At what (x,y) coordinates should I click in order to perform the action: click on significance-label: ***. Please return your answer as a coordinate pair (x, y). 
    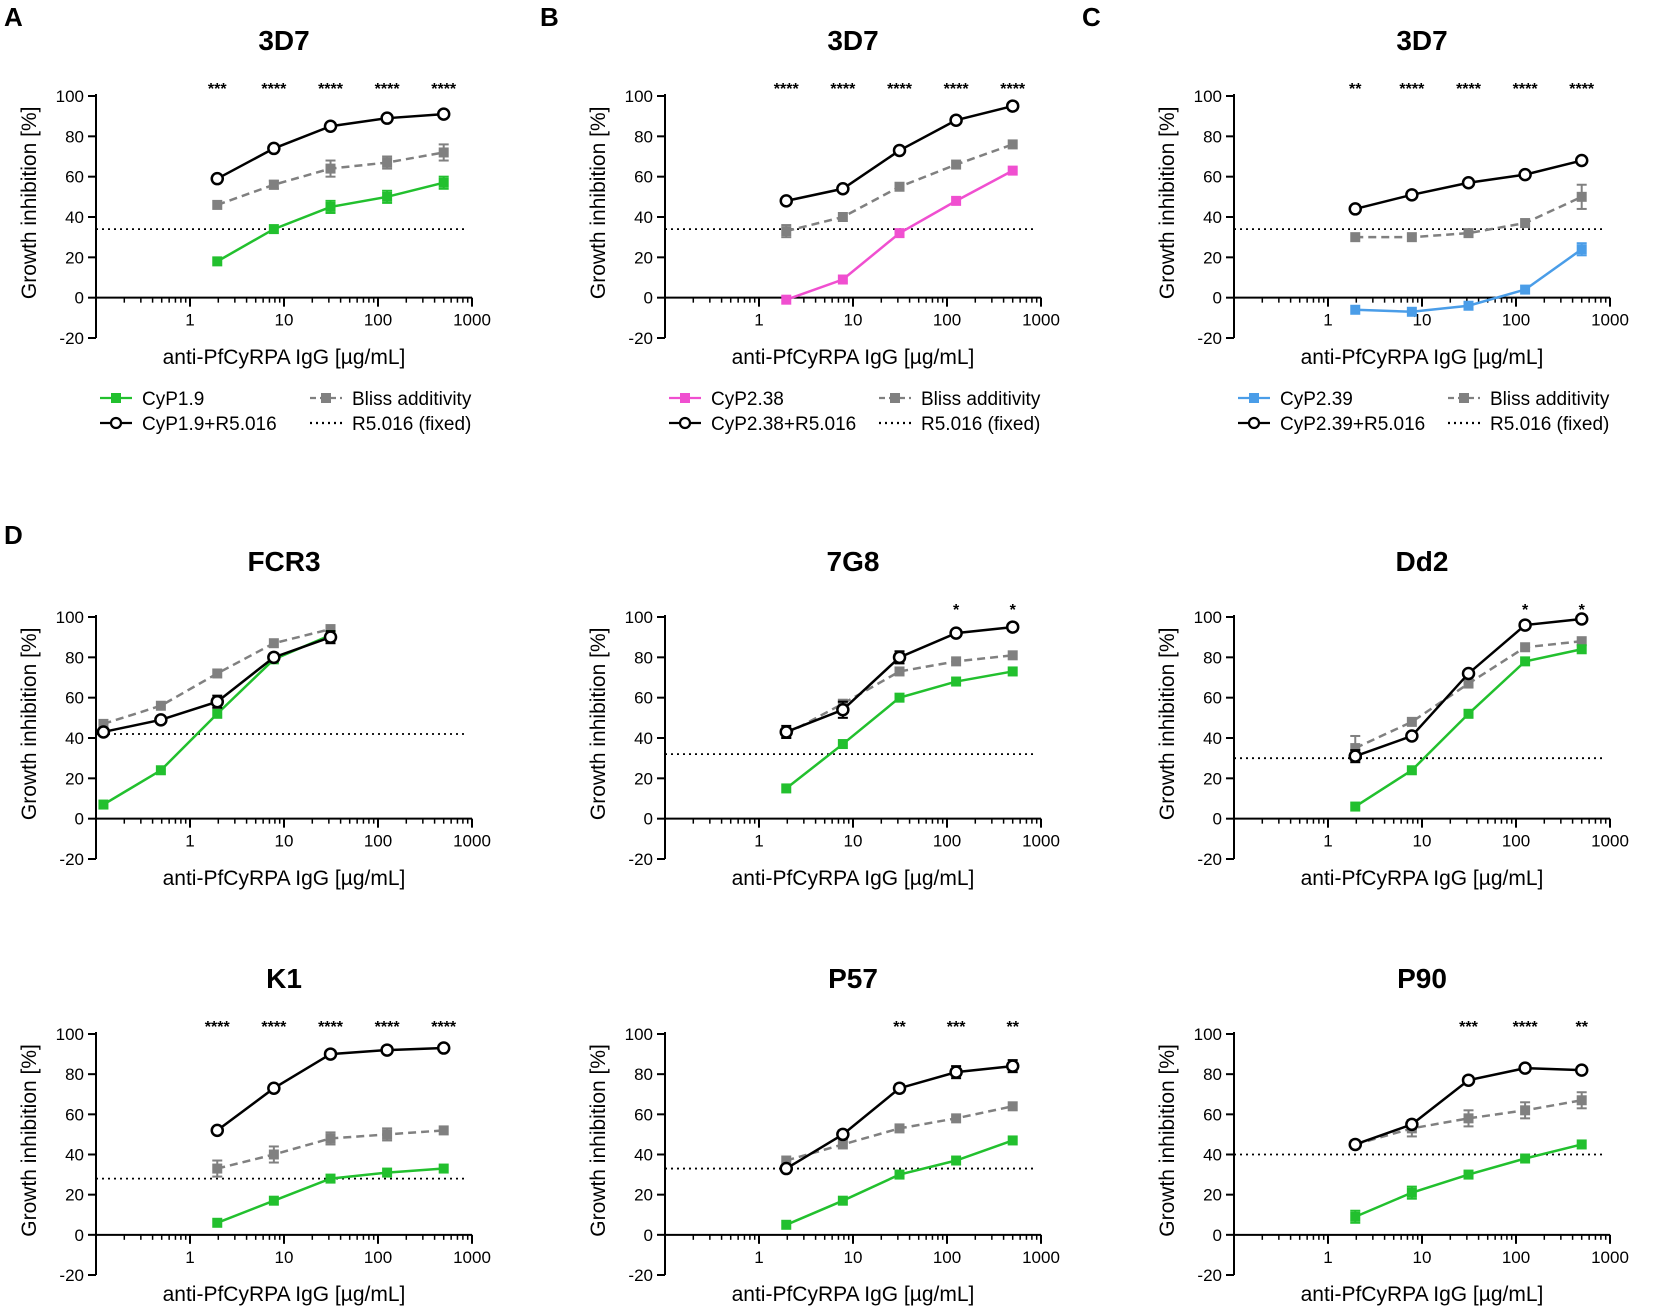
    Looking at the image, I should click on (217, 89).